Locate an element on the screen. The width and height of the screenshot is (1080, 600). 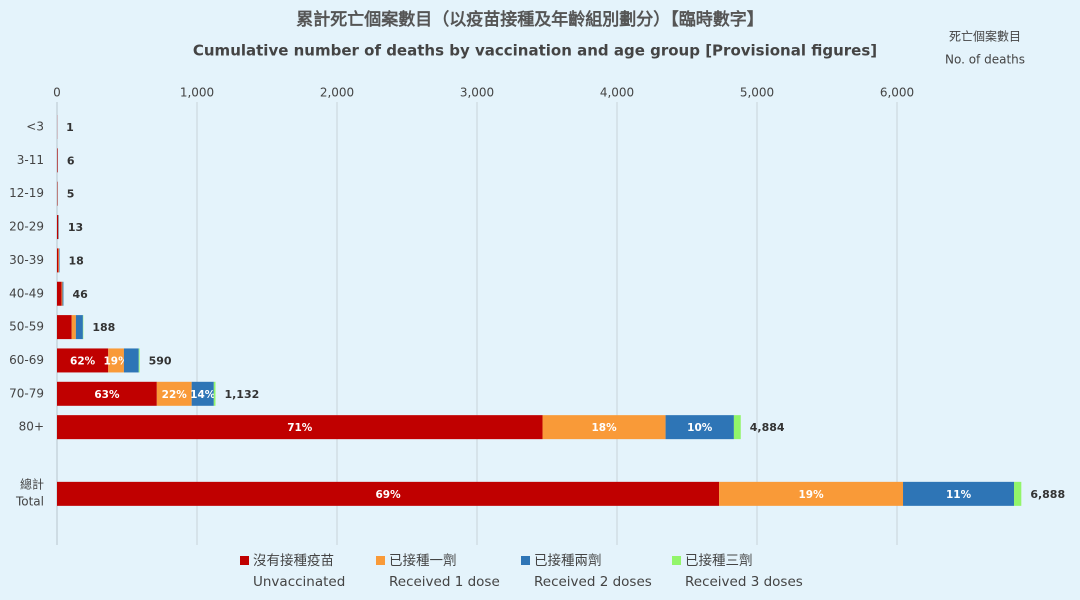
total-label: 1,132 is located at coordinates (241, 394).